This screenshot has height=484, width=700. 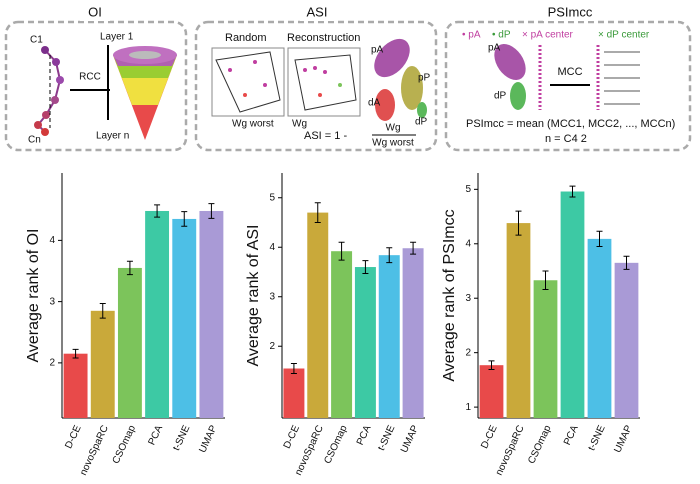 I want to click on label: pP, so click(x=424, y=78).